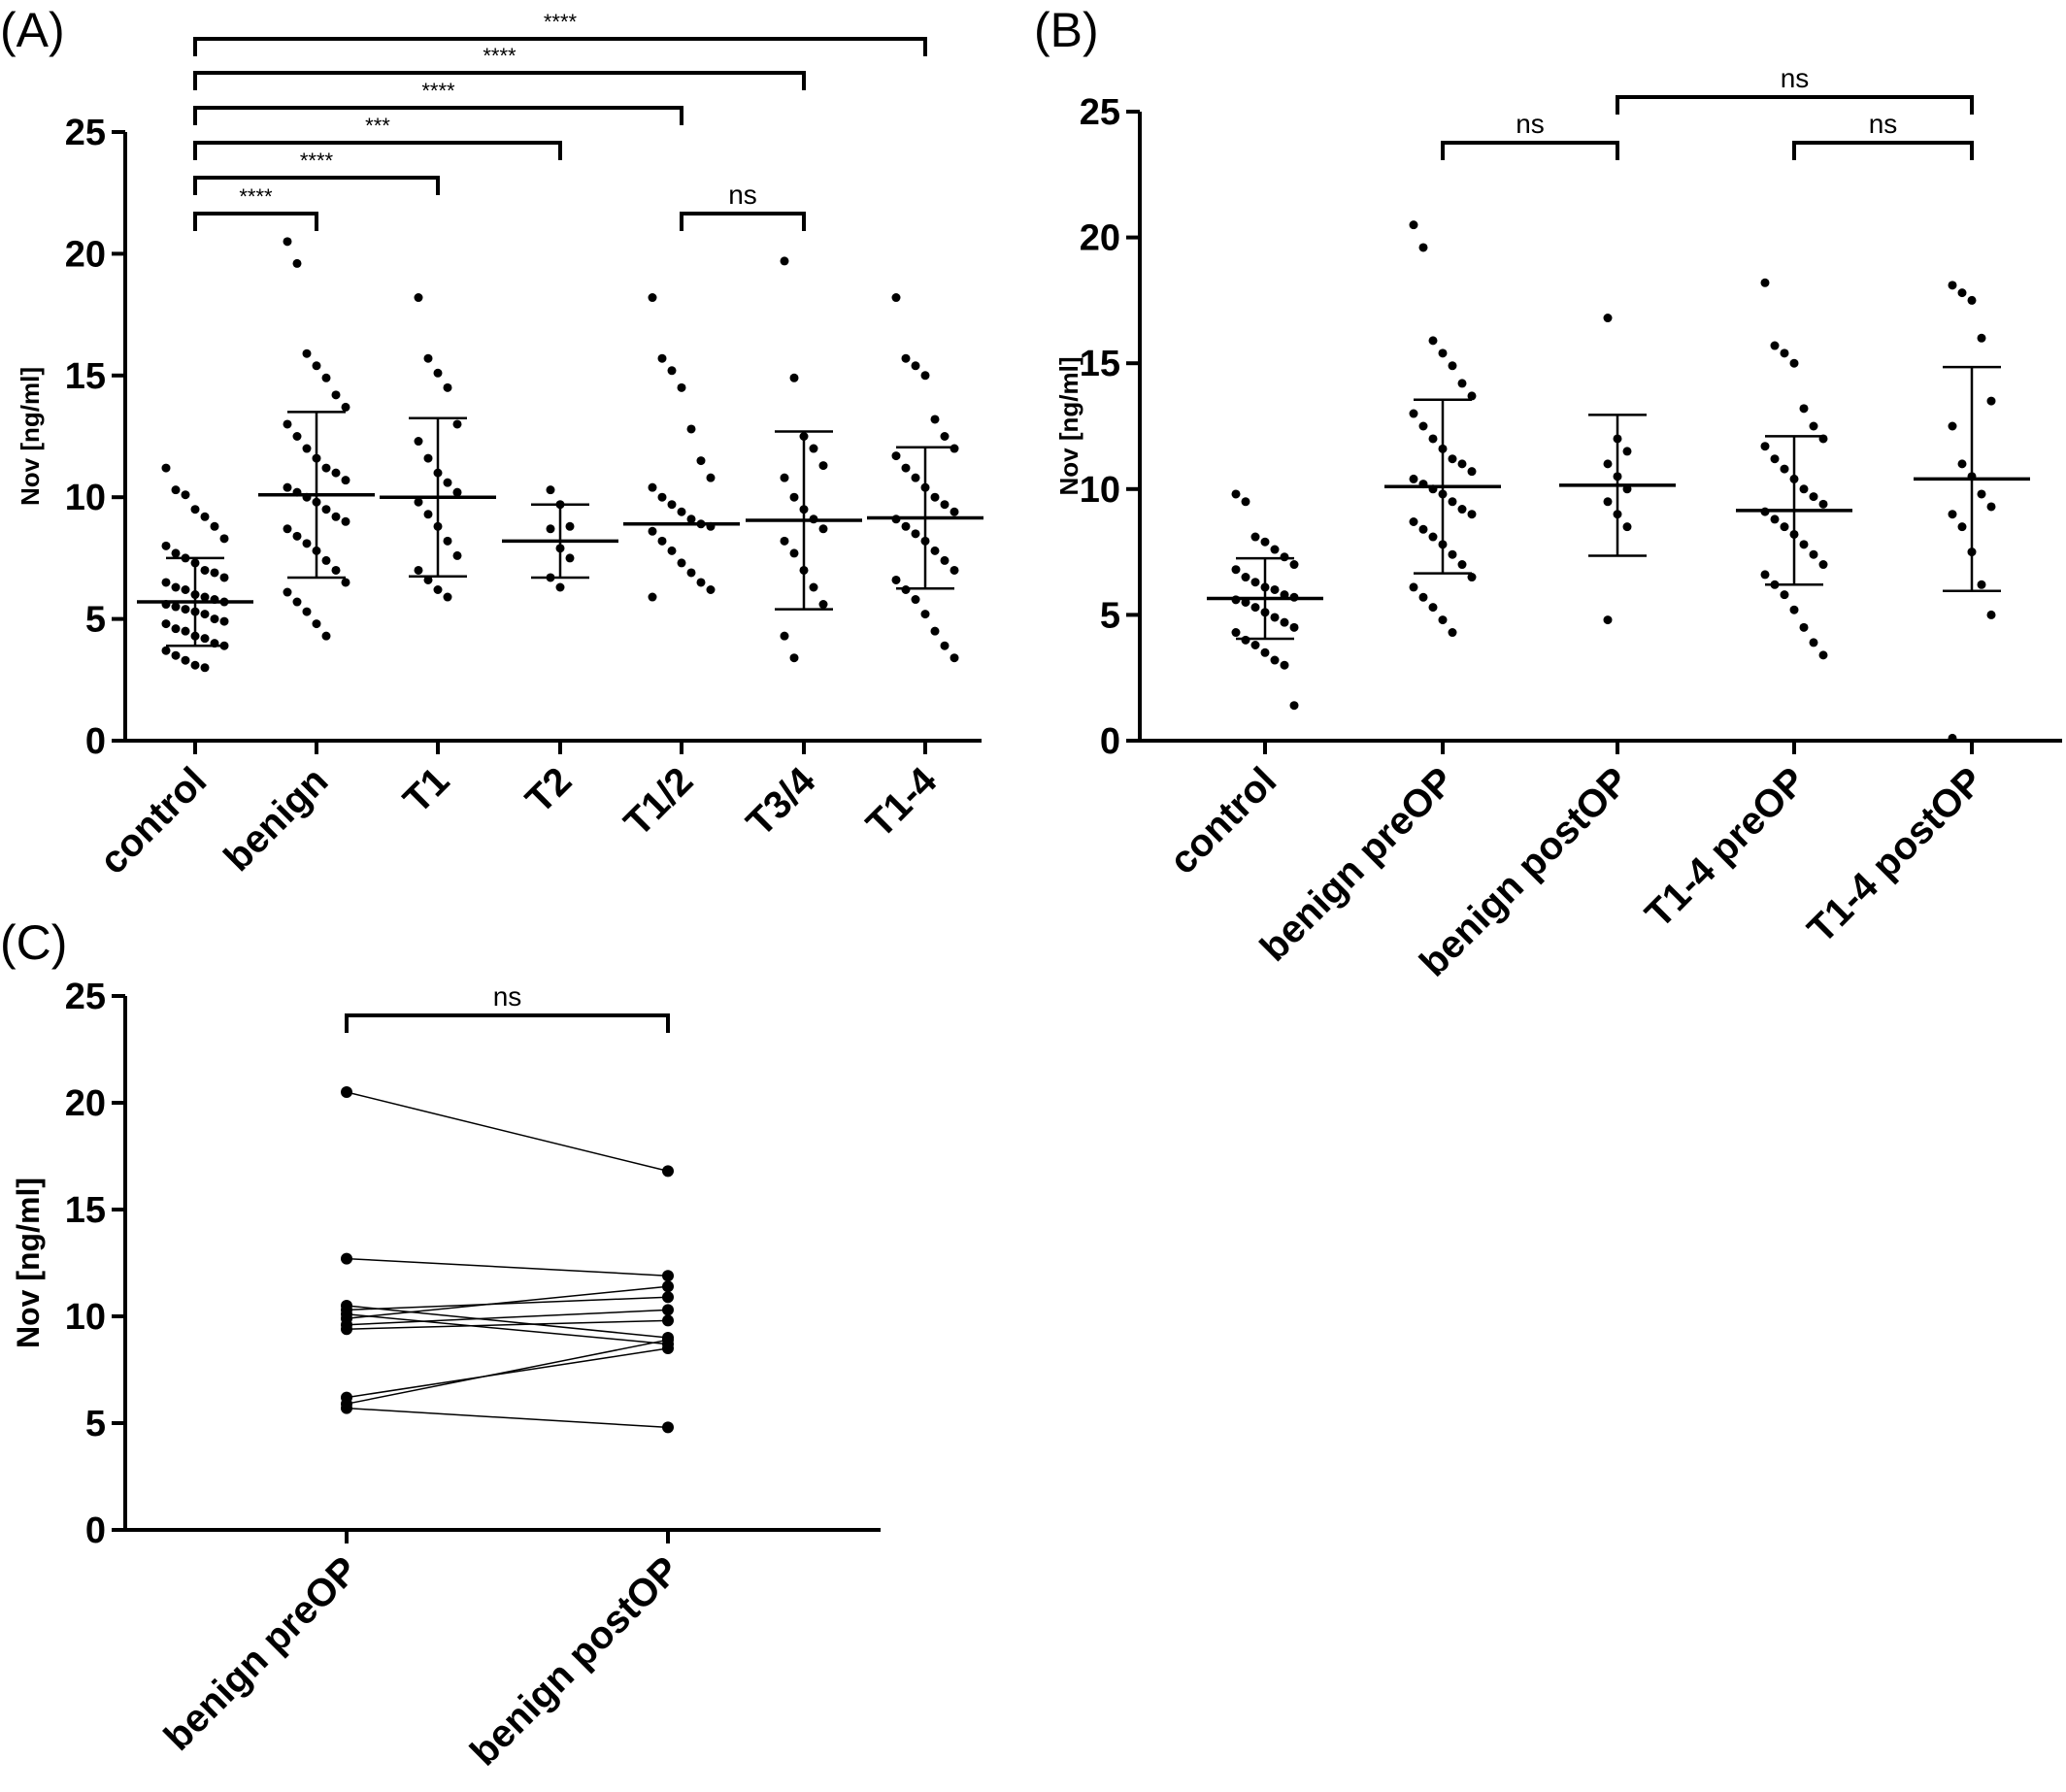 The width and height of the screenshot is (2066, 1792). I want to click on y-tick-label: 10, so click(86, 1317).